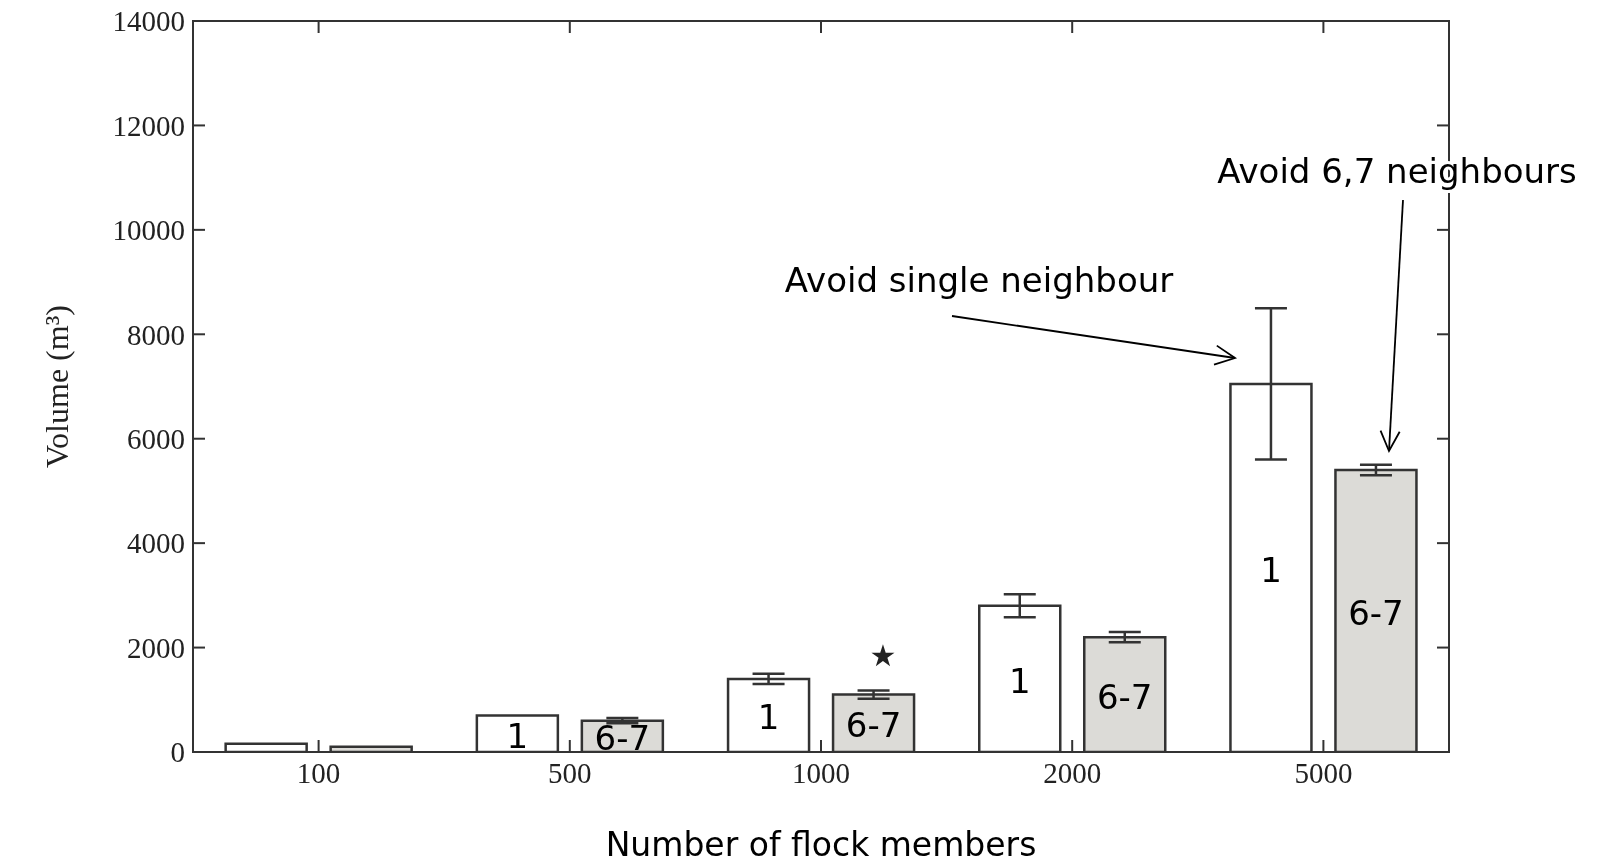 Image resolution: width=1623 pixels, height=868 pixels. I want to click on series-label: 6-7, so click(622, 738).